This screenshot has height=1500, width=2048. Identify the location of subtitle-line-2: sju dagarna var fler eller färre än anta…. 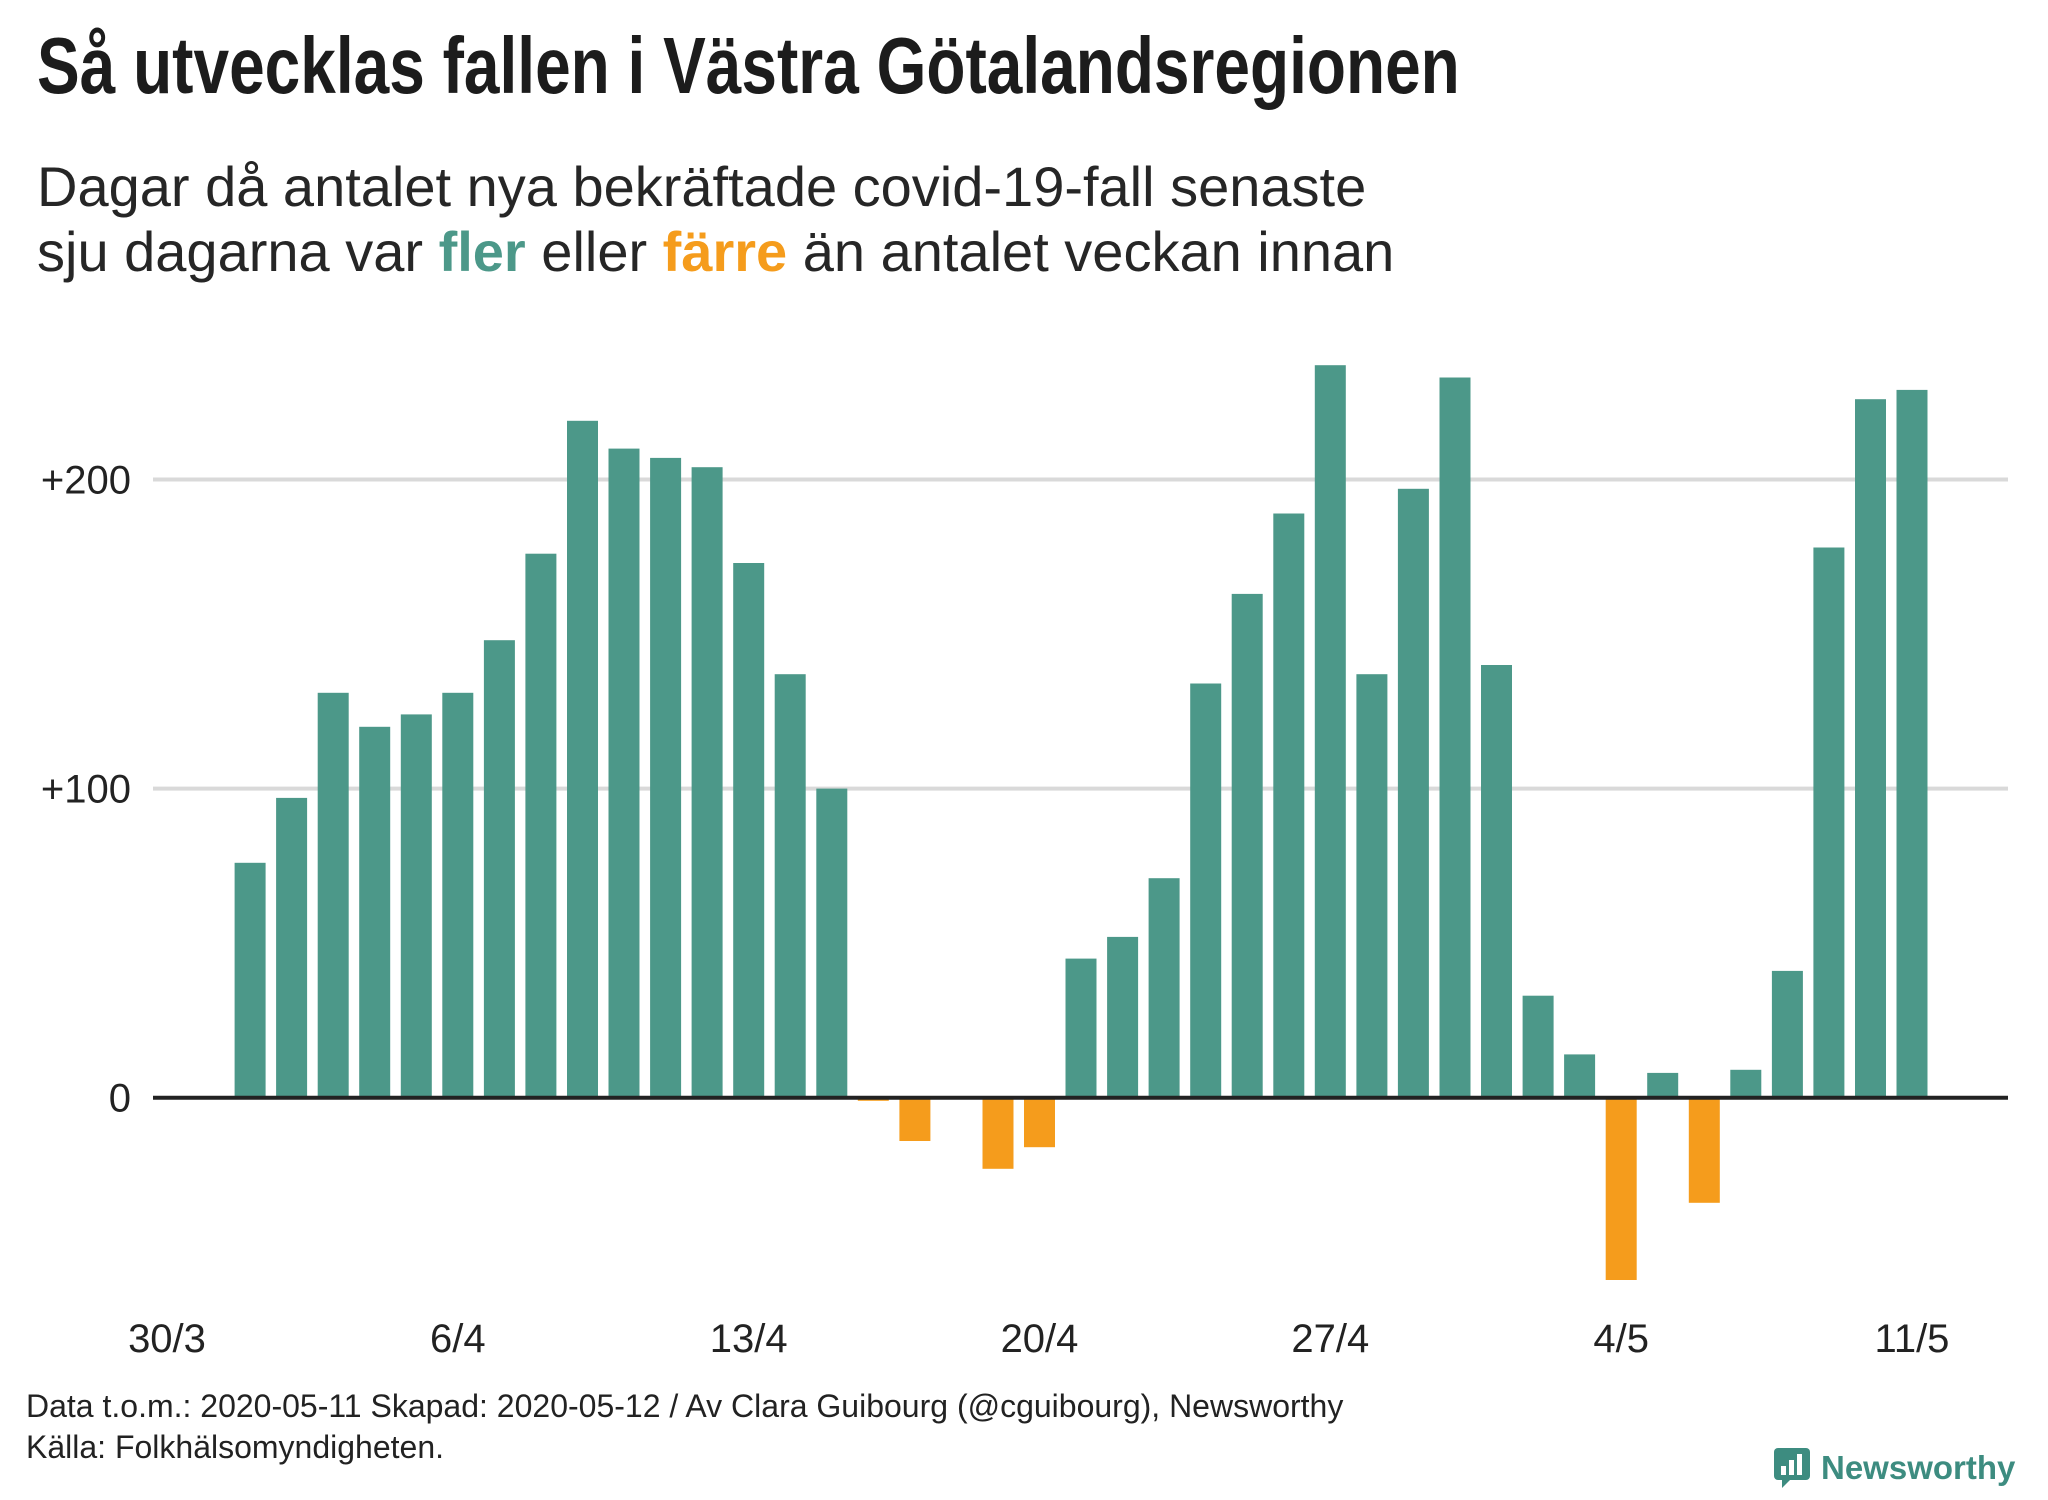
(715, 251).